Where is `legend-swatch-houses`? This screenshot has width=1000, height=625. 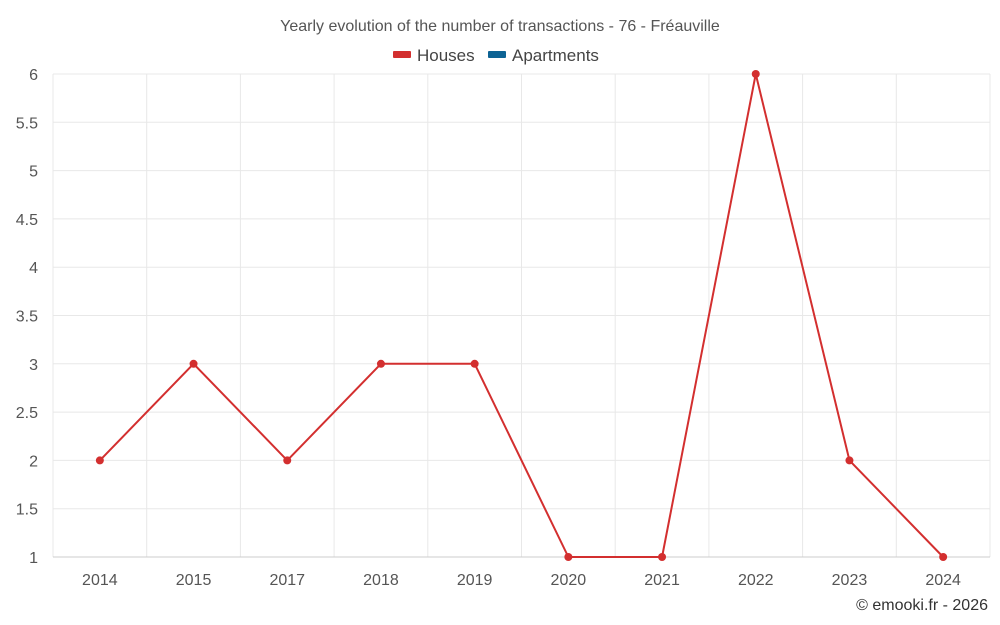 legend-swatch-houses is located at coordinates (402, 54).